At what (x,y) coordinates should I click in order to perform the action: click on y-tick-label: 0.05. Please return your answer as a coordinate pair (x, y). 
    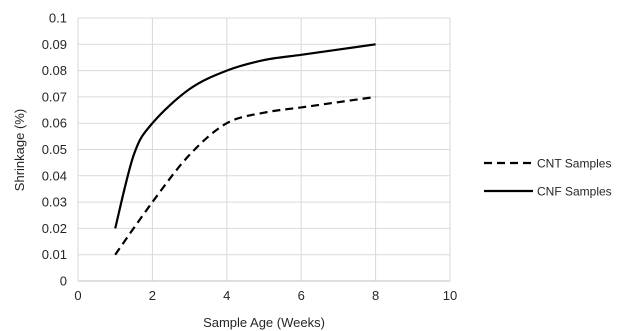
    Looking at the image, I should click on (54, 149).